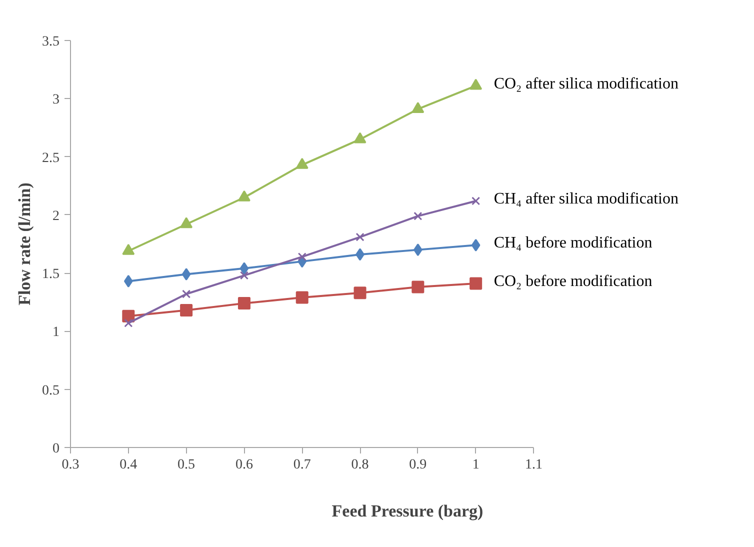  What do you see at coordinates (573, 243) in the screenshot?
I see `series-label: CH₄ before modification` at bounding box center [573, 243].